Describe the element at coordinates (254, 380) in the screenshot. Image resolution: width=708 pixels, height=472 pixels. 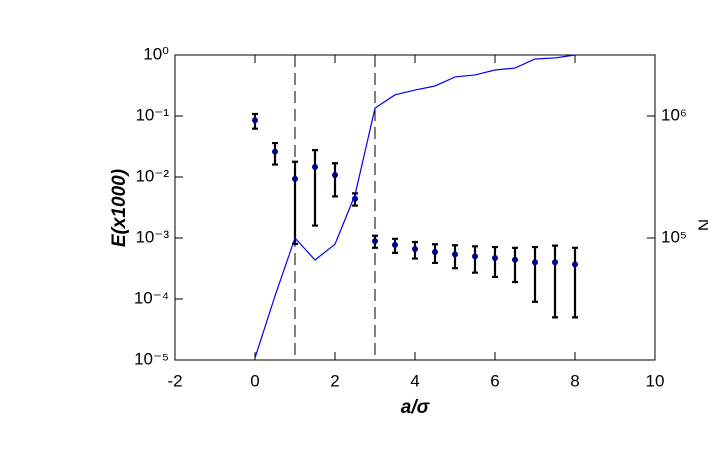
I see `x-tick-label: 0` at that location.